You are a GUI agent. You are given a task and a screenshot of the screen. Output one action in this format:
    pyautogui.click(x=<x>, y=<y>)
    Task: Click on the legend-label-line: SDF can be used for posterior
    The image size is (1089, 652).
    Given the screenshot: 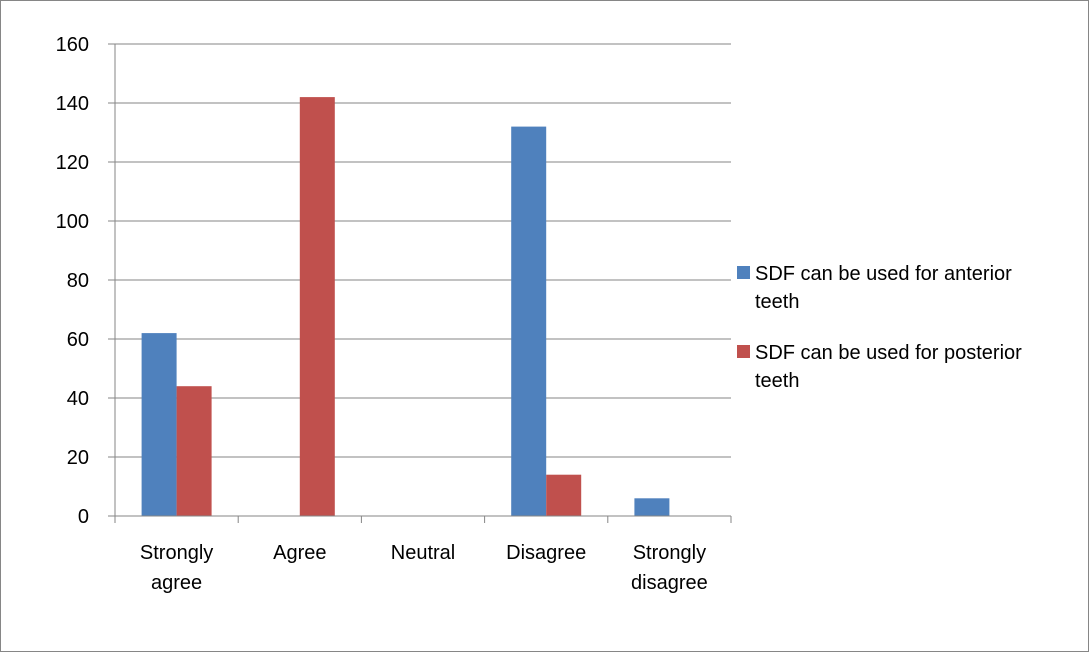 What is the action you would take?
    pyautogui.click(x=888, y=353)
    